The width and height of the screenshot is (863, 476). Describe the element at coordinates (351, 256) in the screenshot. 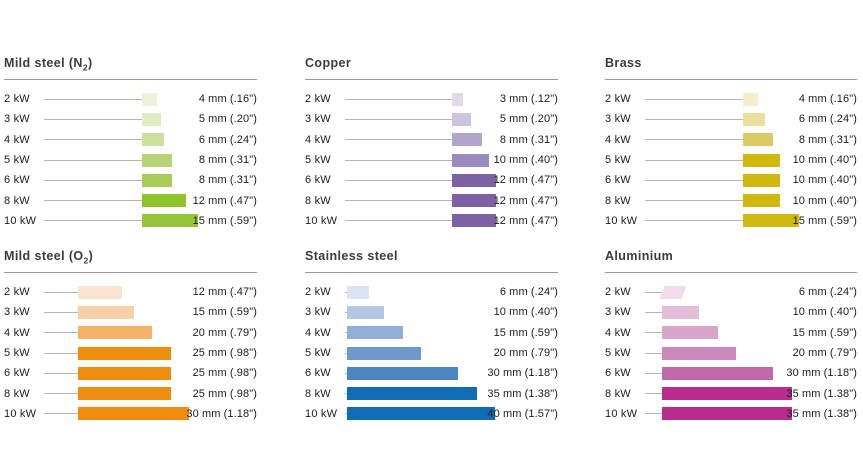

I see `panel-title: Stainless steel` at that location.